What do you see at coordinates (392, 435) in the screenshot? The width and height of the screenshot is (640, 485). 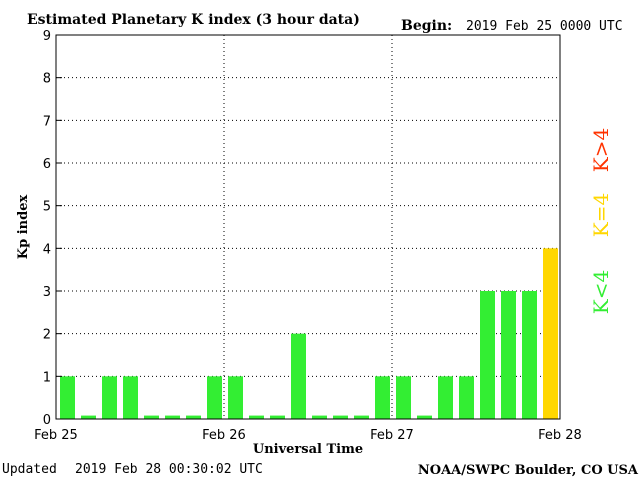 I see `x-tick-label: Feb 27` at bounding box center [392, 435].